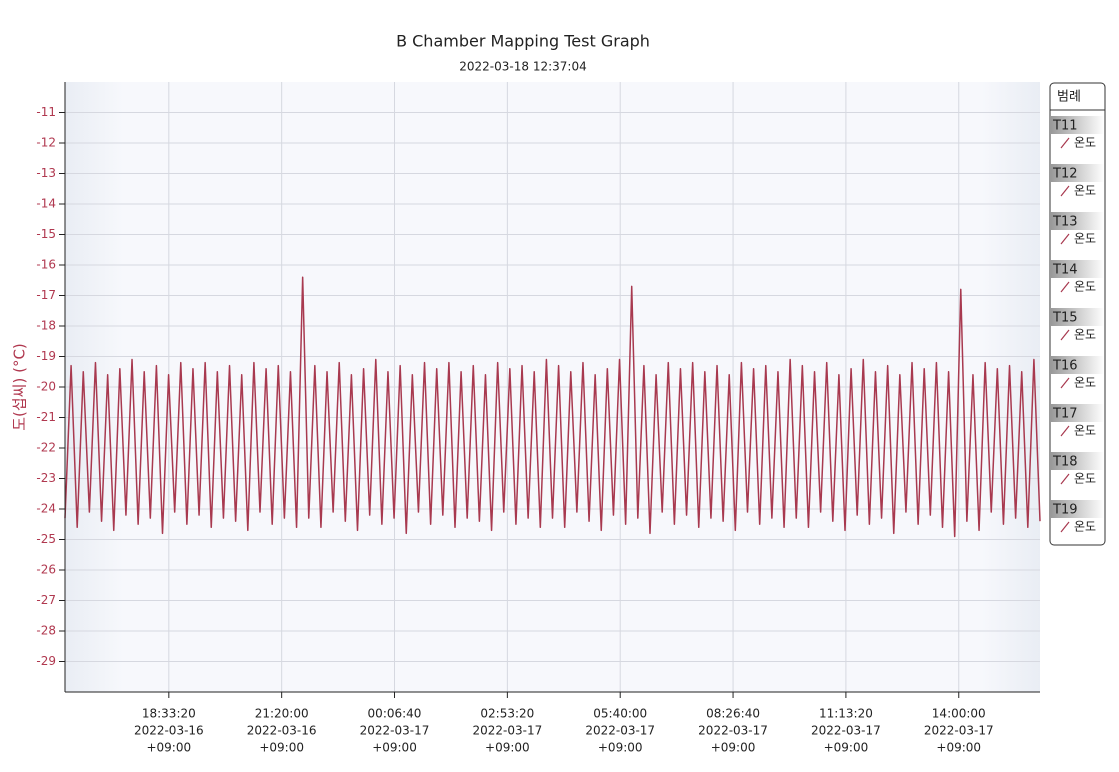 This screenshot has width=1119, height=772. Describe the element at coordinates (46, 112) in the screenshot. I see `y-tick-label: -11` at that location.